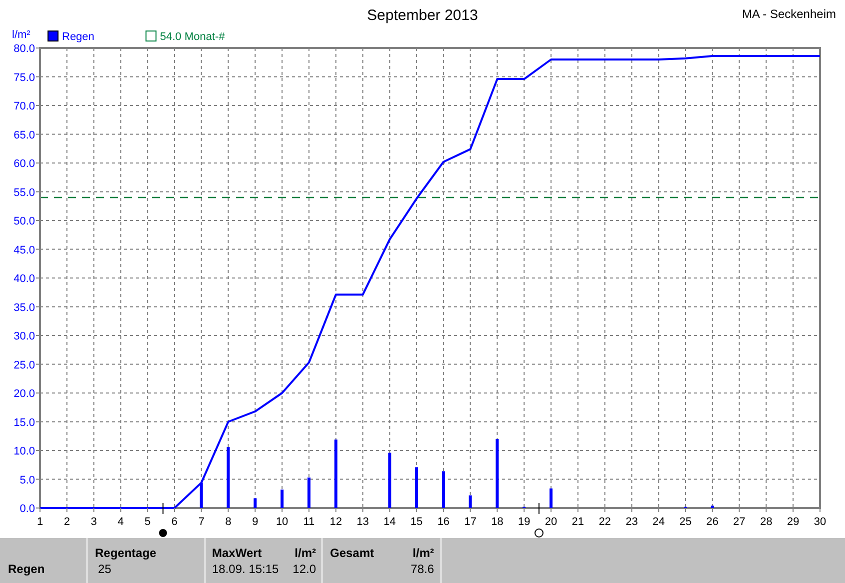  Describe the element at coordinates (237, 553) in the screenshot. I see `text: MaxWert` at that location.